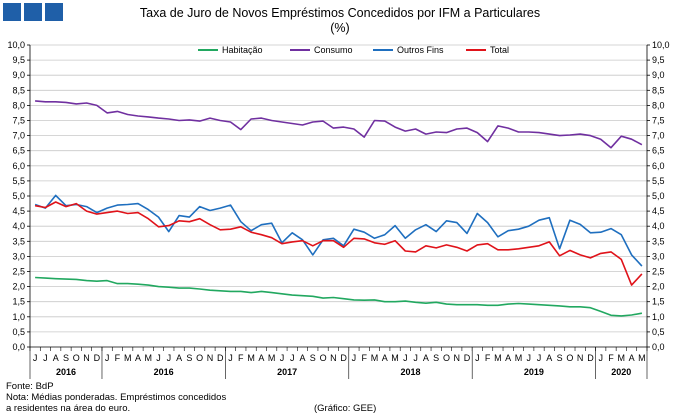 The image size is (680, 418). Describe the element at coordinates (18, 121) in the screenshot. I see `y-tick-label-left: 7,5` at that location.